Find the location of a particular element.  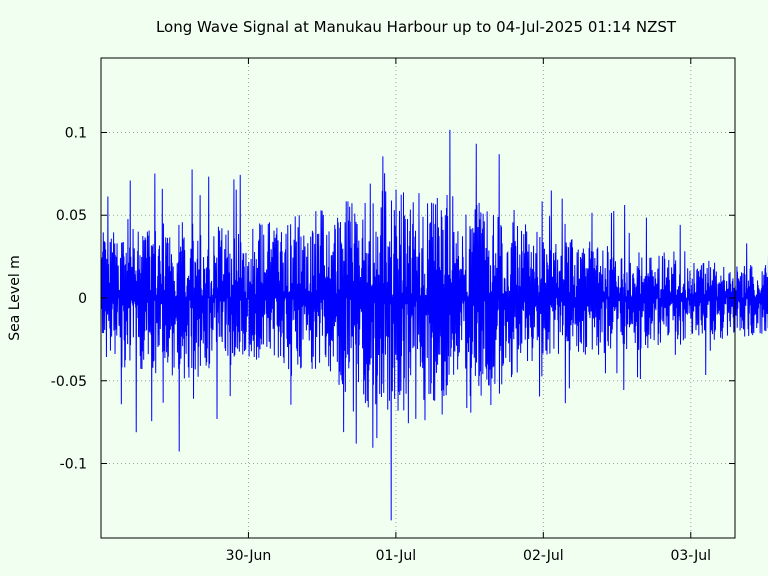

y-tick-label: 0.1 is located at coordinates (76, 133).